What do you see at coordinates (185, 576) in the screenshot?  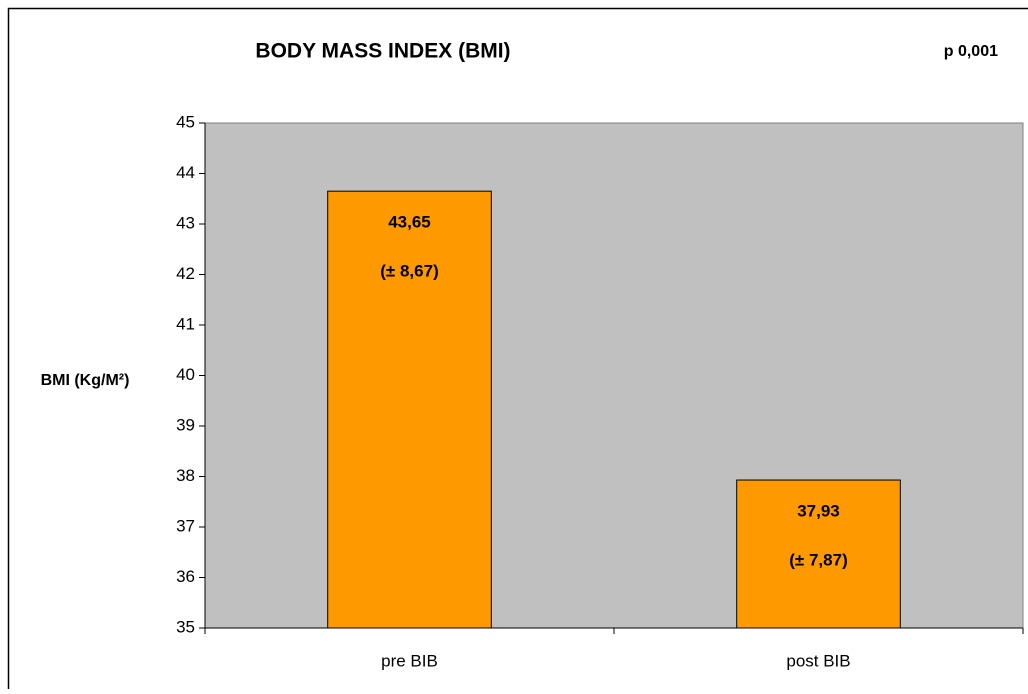 I see `y-tick-label: 36` at bounding box center [185, 576].